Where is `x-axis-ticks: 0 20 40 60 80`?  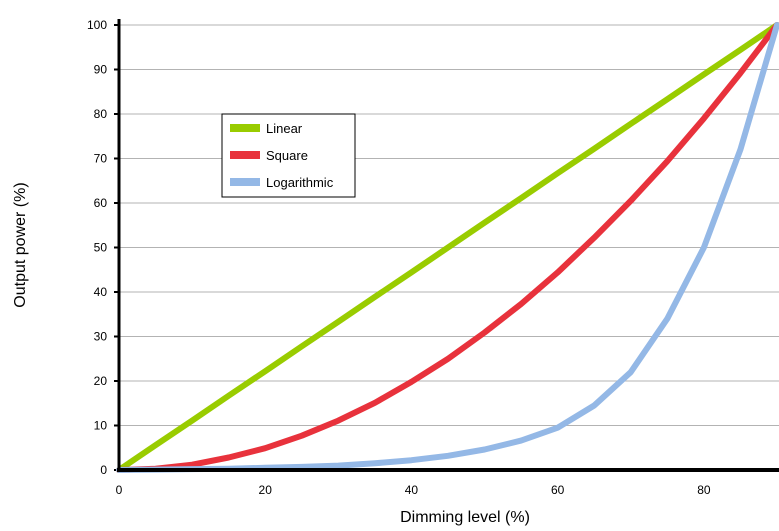
x-axis-ticks: 0 20 40 60 80 is located at coordinates (413, 490).